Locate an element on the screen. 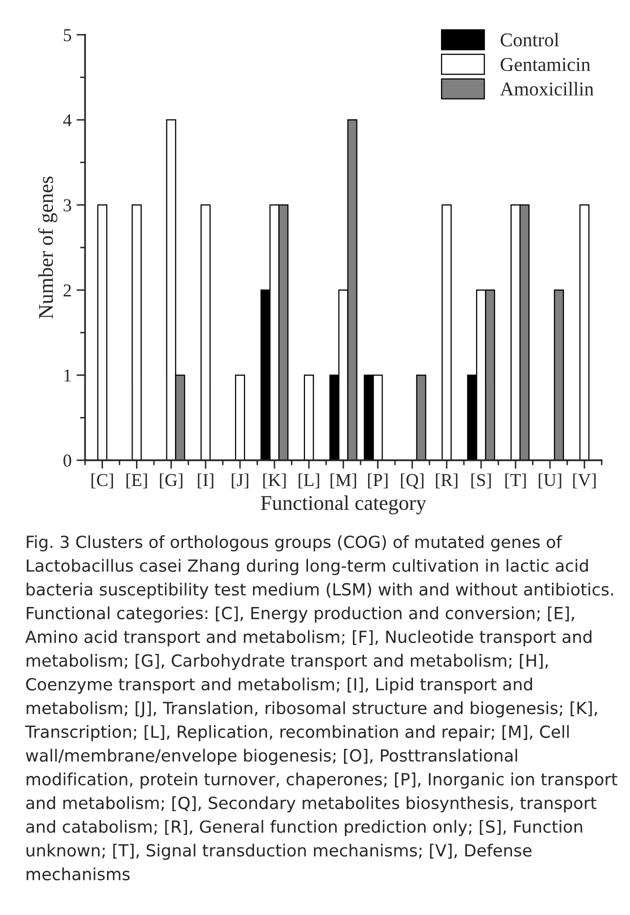 The image size is (630, 915). y-tick-label: 0 is located at coordinates (68, 460).